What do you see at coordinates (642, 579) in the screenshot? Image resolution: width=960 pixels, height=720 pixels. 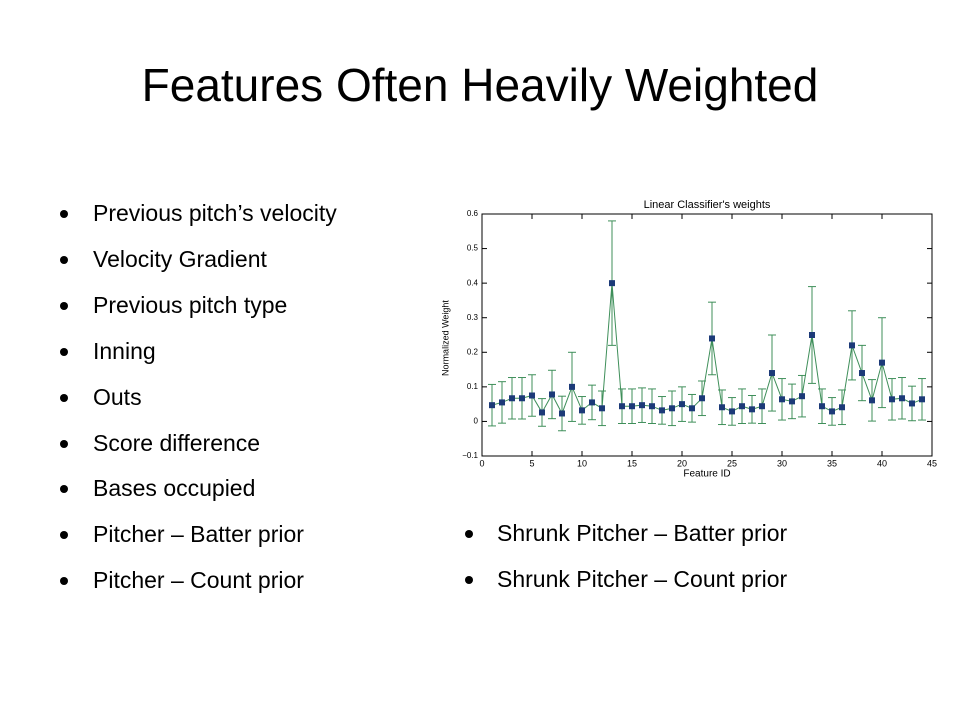 I see `bullet-text: Shrunk Pitcher – Count prior` at bounding box center [642, 579].